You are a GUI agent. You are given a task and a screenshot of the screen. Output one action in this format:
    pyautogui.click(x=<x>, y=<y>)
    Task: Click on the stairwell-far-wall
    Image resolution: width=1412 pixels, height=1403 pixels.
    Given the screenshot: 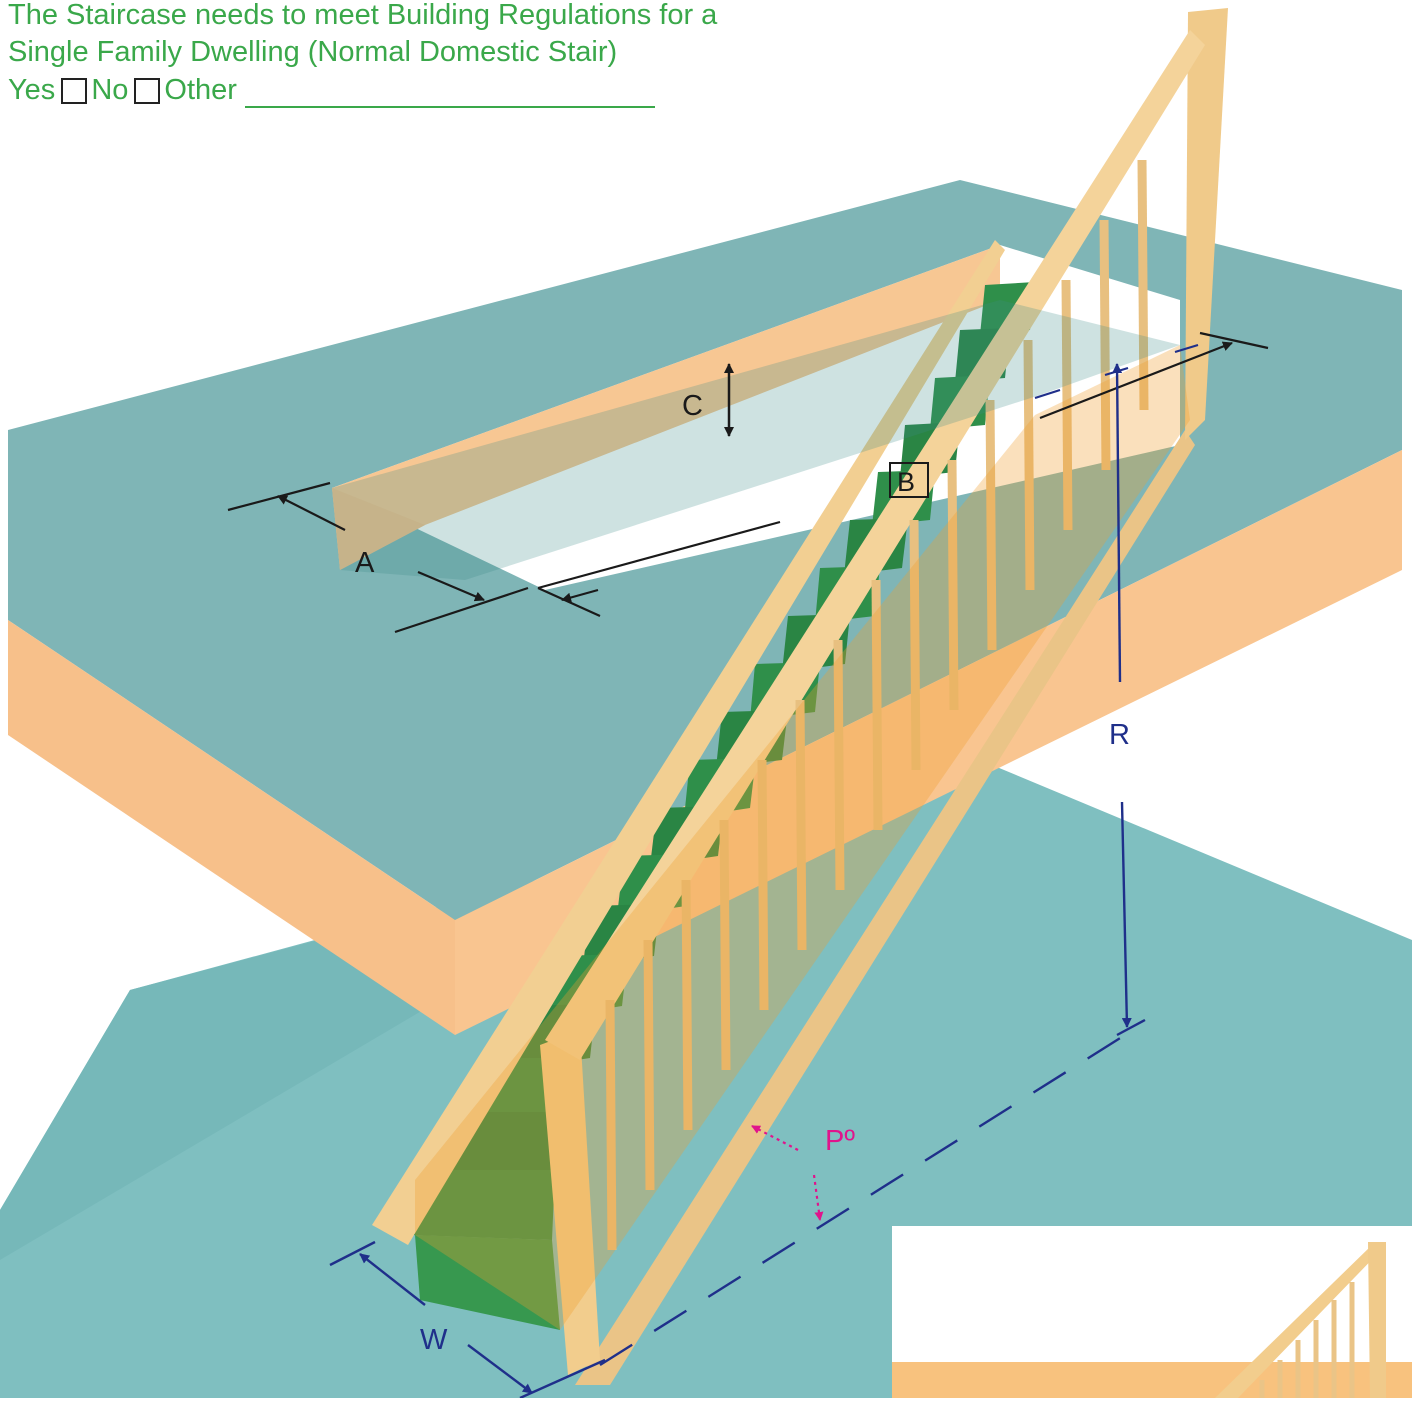 What is the action you would take?
    pyautogui.click(x=666, y=407)
    